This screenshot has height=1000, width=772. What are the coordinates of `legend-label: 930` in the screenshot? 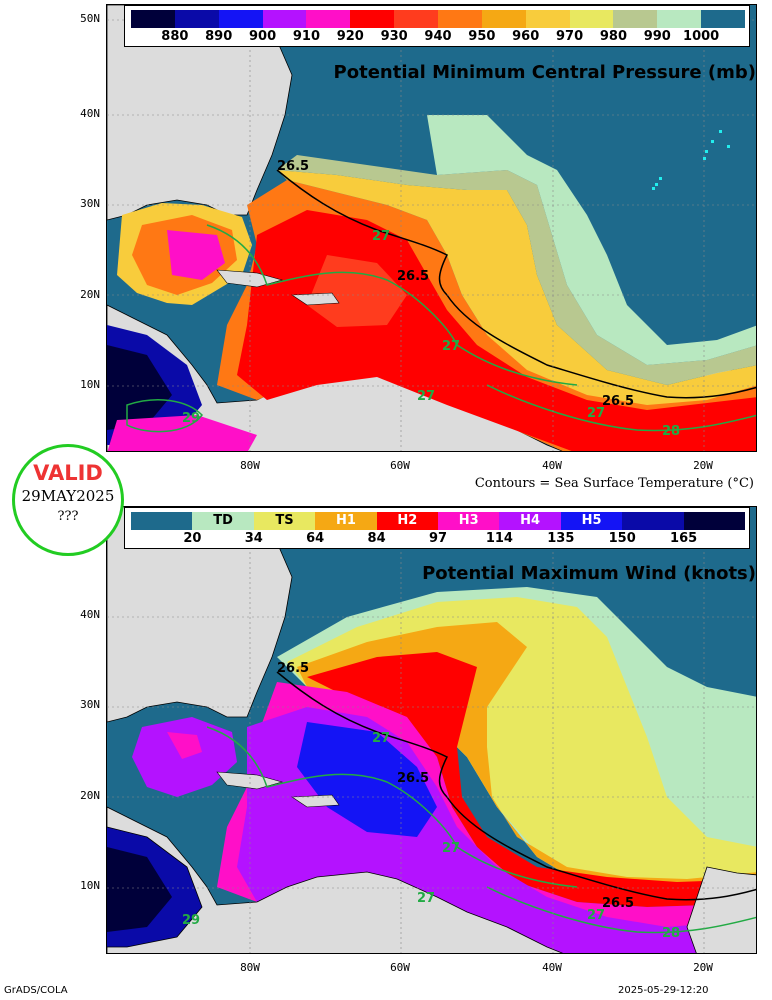 It's located at (394, 36).